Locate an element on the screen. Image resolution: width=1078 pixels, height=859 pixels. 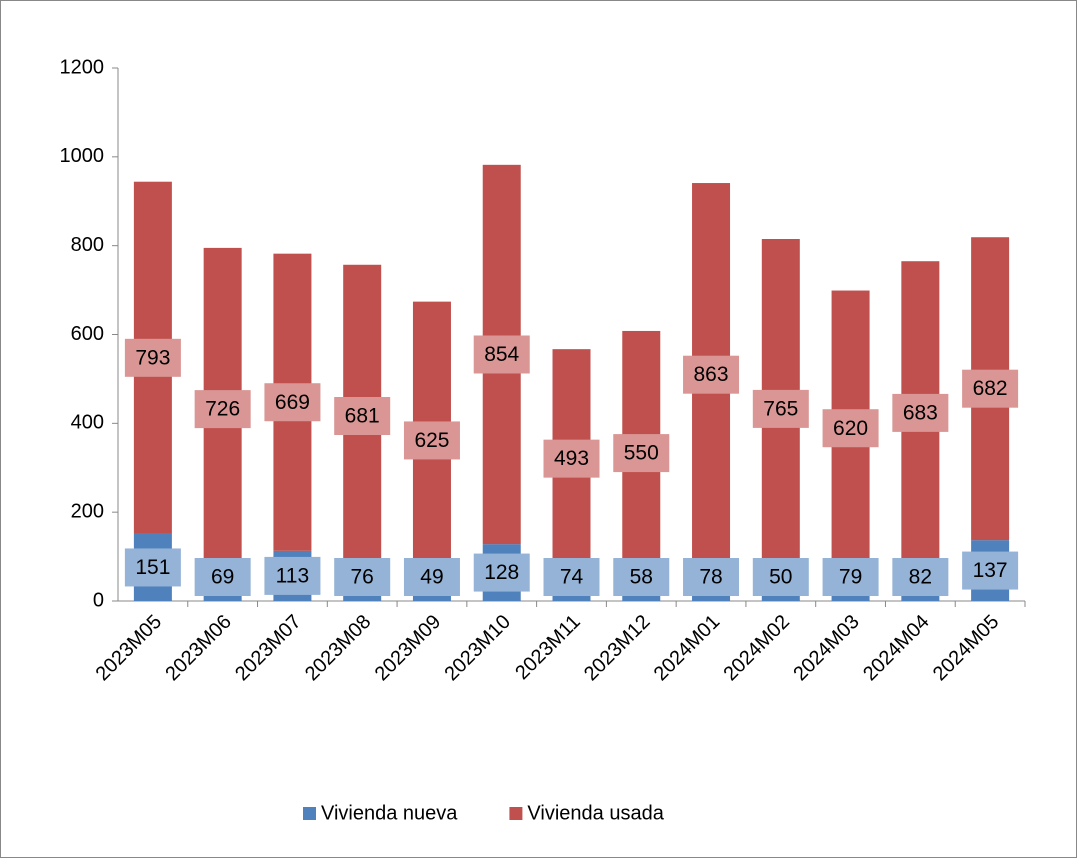
data-label: 113 is located at coordinates (292, 575).